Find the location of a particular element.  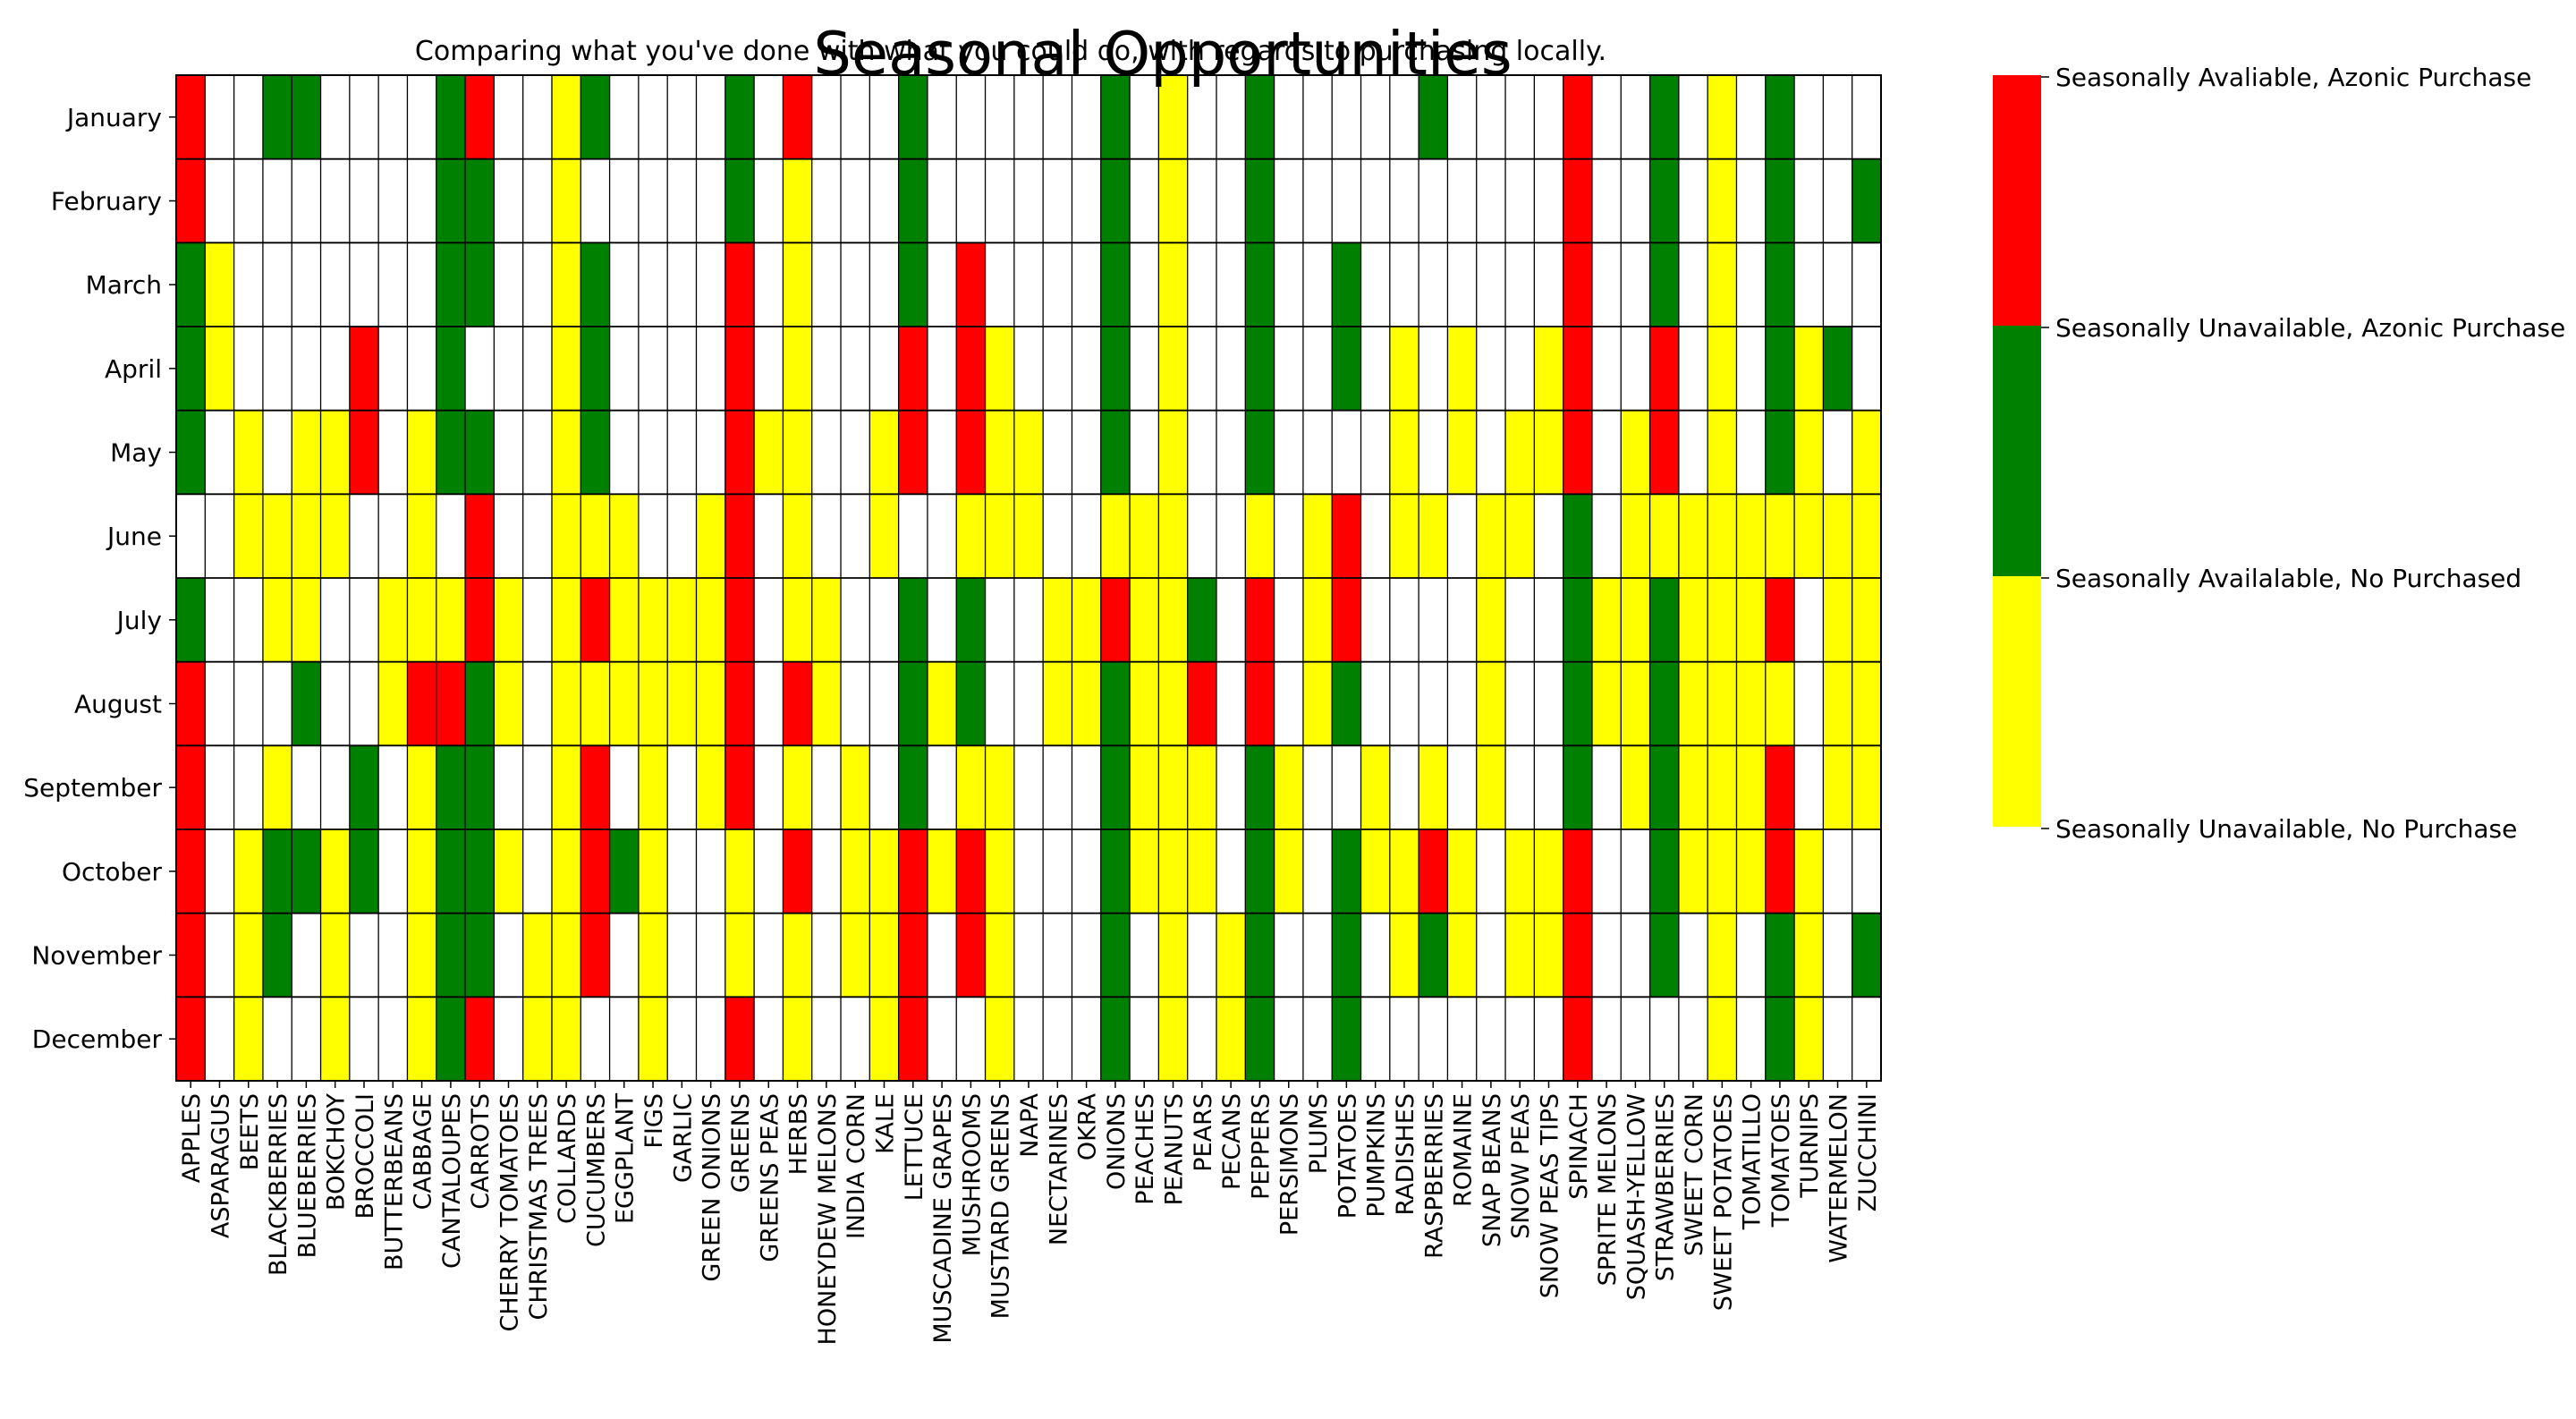

y-tick-label: March is located at coordinates (124, 285).